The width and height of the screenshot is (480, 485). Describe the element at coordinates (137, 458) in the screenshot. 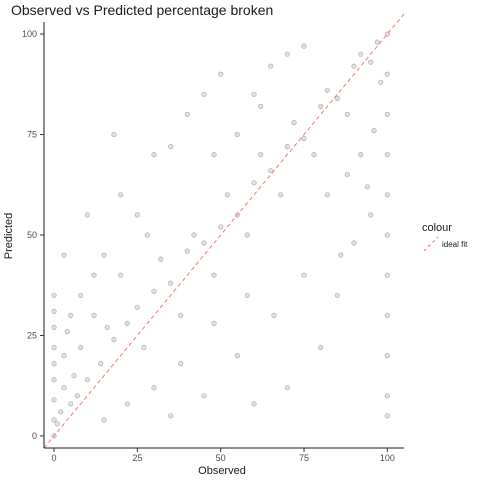

I see `x-tick-label: 25` at that location.